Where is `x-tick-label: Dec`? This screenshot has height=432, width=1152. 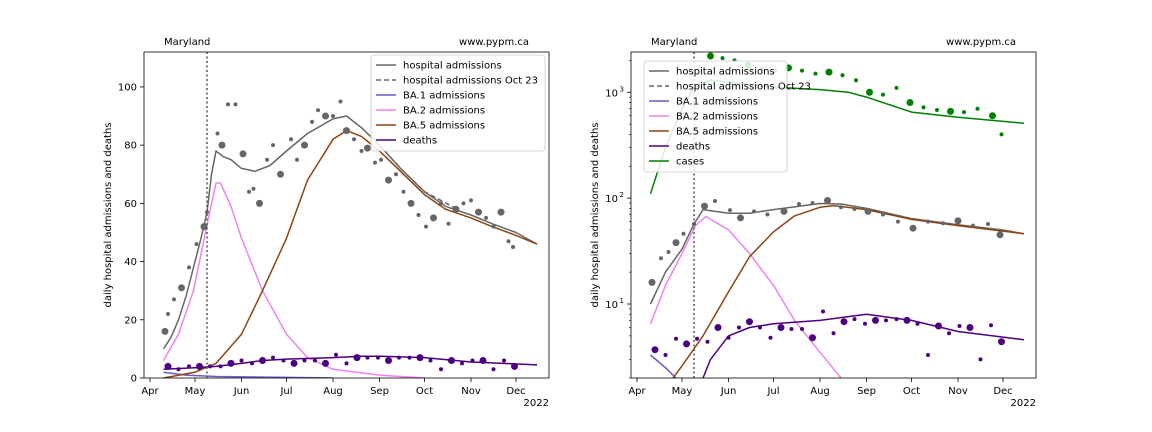
x-tick-label: Dec is located at coordinates (515, 391).